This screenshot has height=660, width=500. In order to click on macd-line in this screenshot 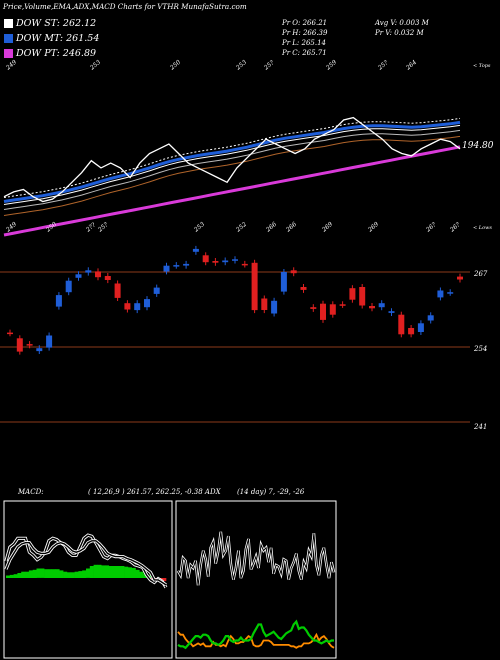, I will do `click(86, 561)`.